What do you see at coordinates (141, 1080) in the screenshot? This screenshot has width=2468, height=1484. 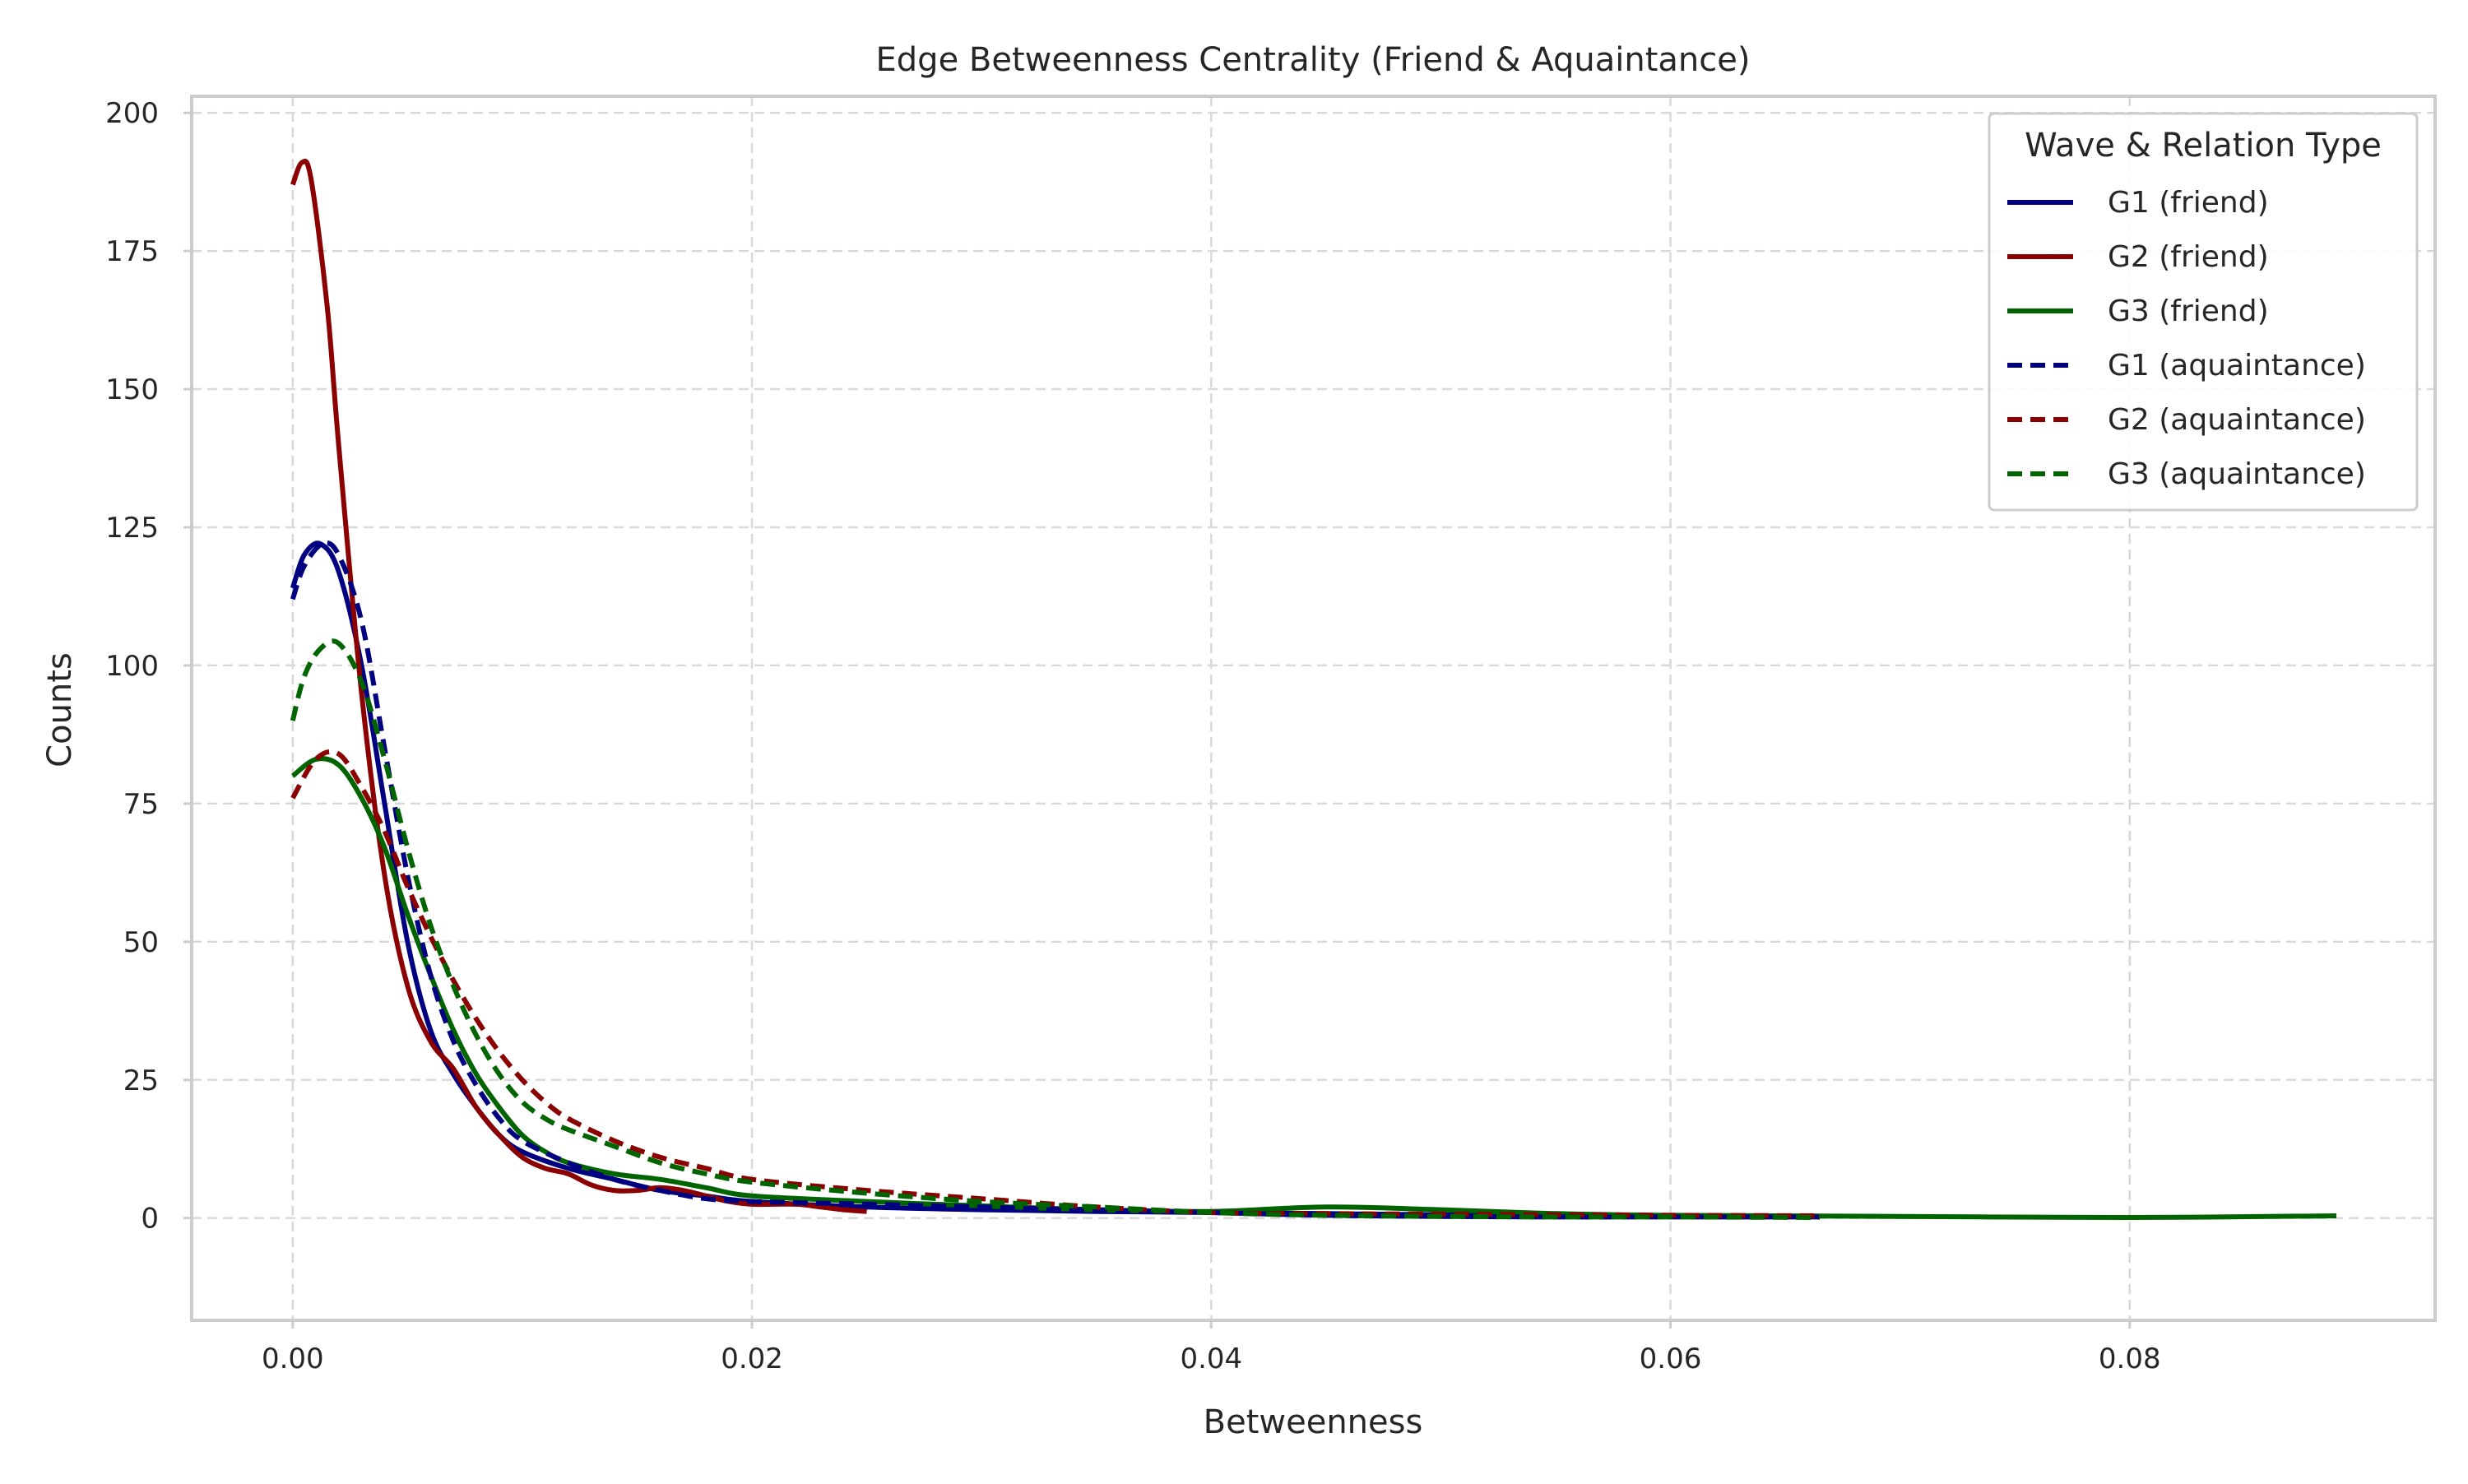 I see `y-tick-label: 25` at bounding box center [141, 1080].